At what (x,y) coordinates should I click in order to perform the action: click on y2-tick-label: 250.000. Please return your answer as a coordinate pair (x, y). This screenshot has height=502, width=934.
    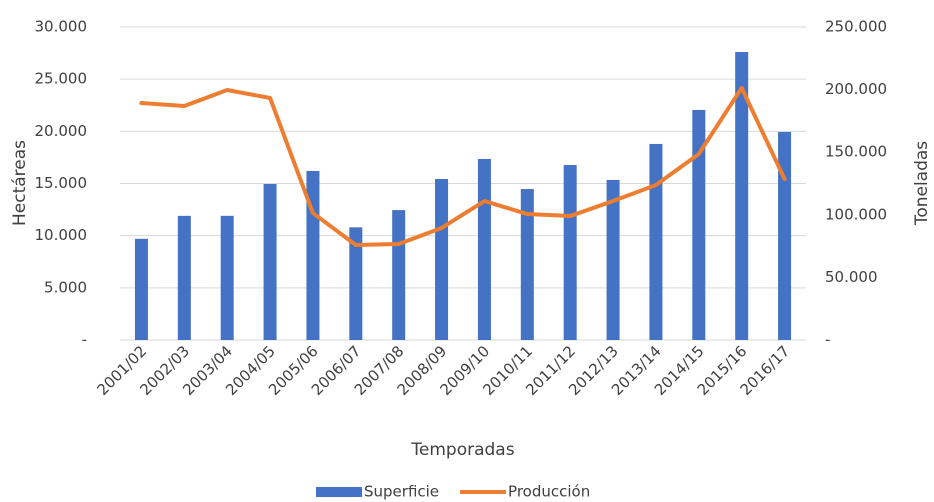
    Looking at the image, I should click on (856, 27).